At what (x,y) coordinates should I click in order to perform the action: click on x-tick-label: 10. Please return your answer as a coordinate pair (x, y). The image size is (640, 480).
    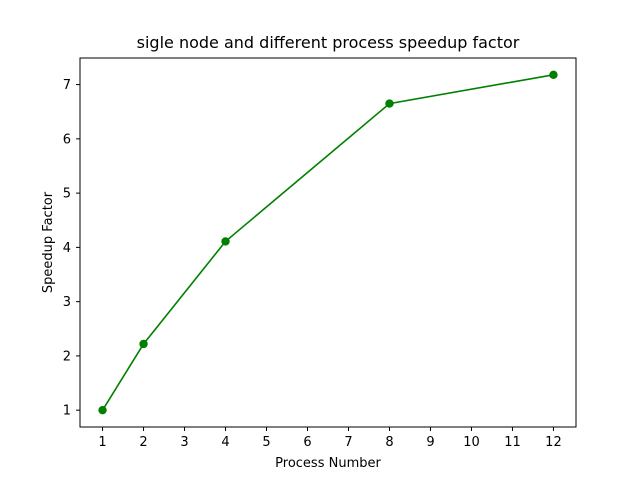
    Looking at the image, I should click on (471, 442).